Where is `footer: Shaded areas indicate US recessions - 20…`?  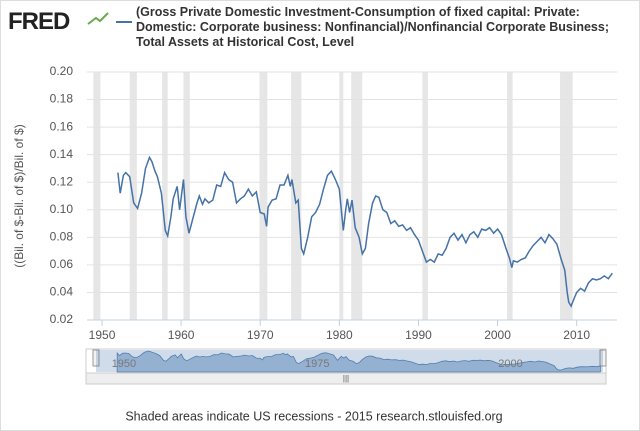
footer: Shaded areas indicate US recessions - 20… is located at coordinates (313, 416).